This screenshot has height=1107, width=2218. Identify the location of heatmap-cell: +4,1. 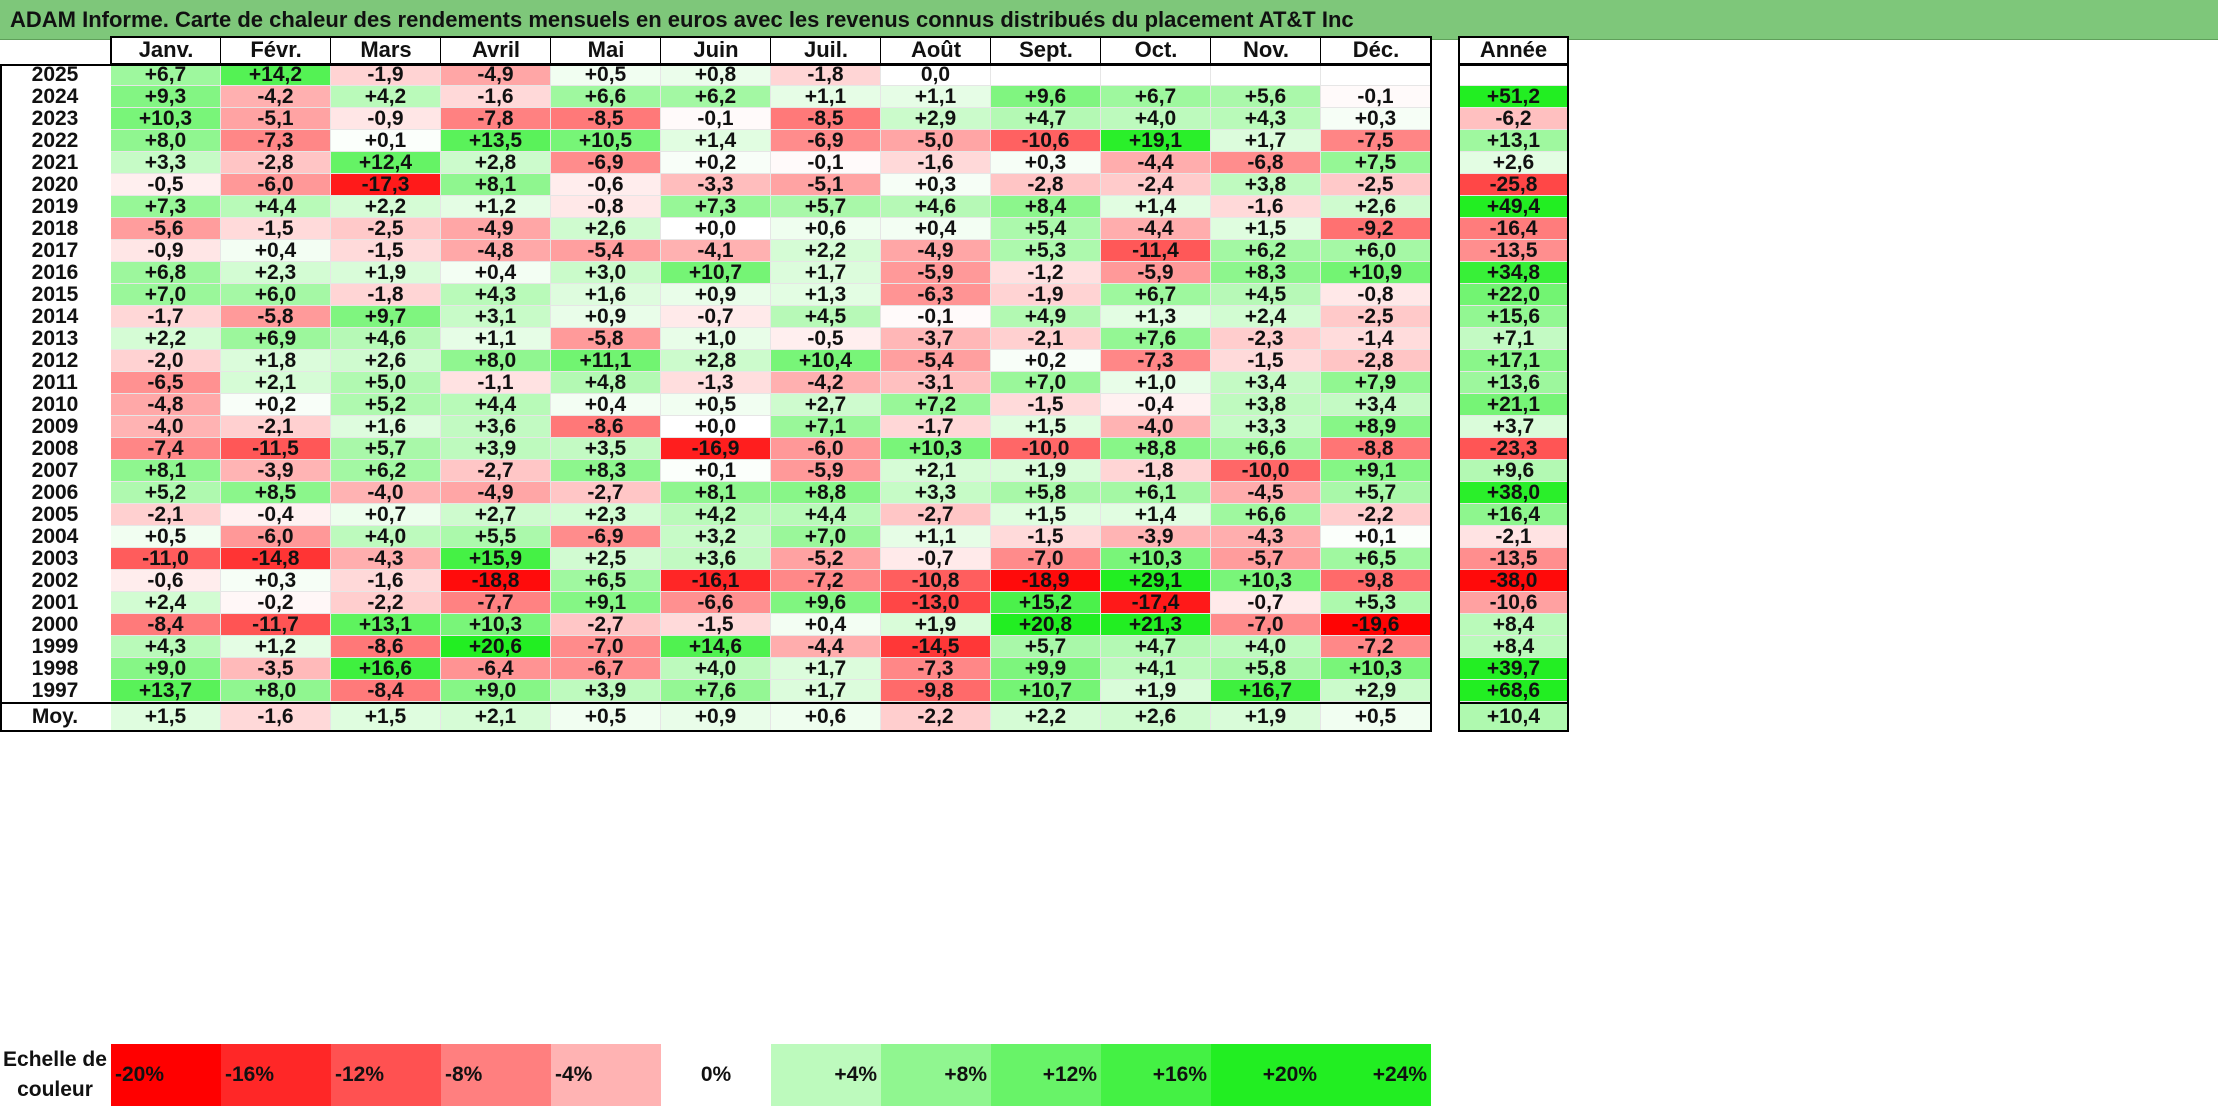
(1156, 669).